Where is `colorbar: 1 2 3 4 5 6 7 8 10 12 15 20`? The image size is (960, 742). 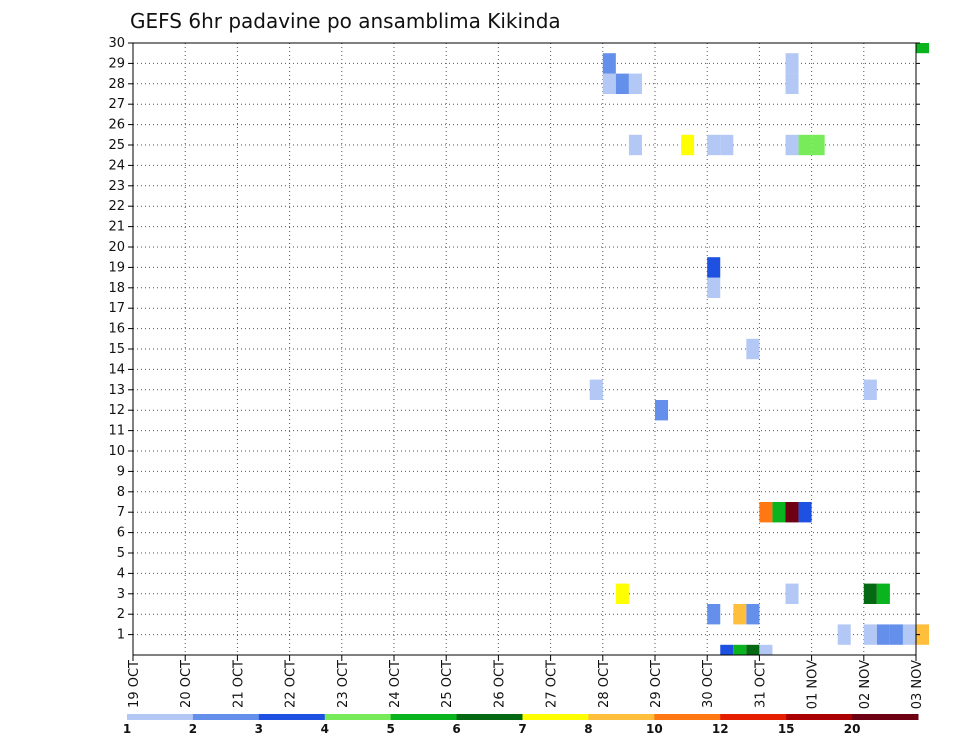 colorbar: 1 2 3 4 5 6 7 8 10 12 15 20 is located at coordinates (521, 725).